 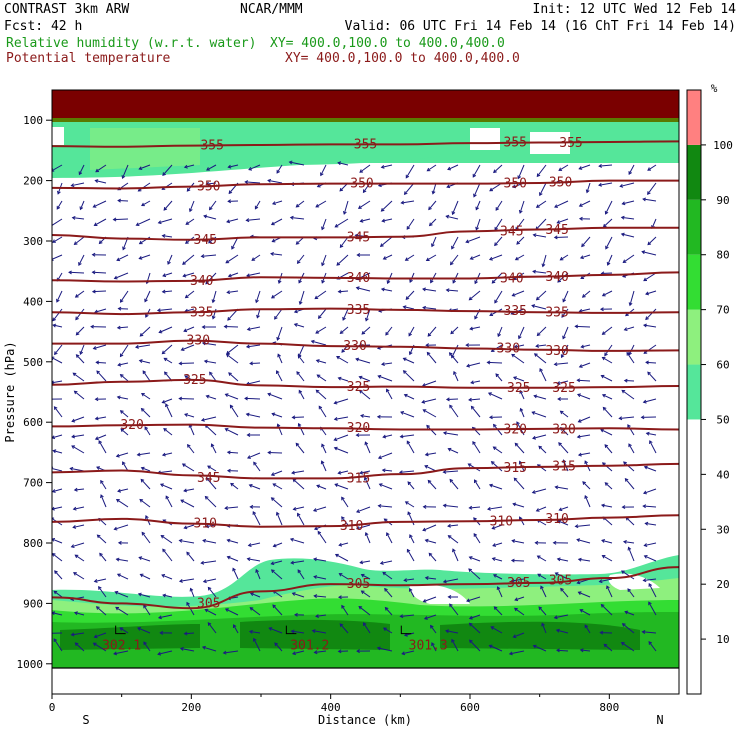 I want to click on contour-label: 310, so click(x=556, y=519).